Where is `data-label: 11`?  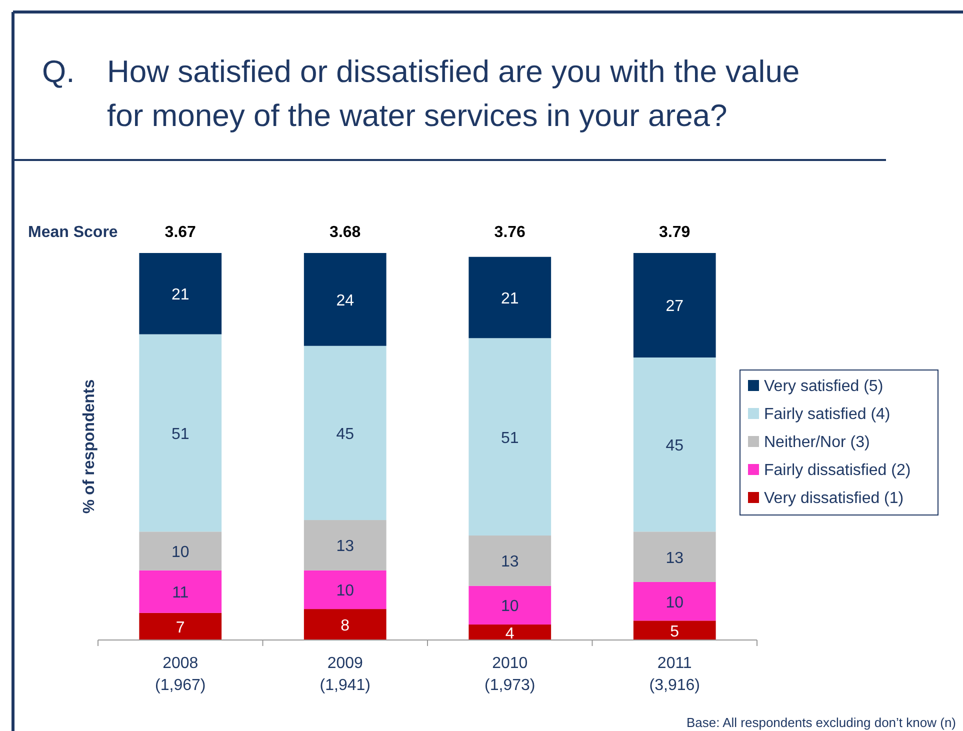
data-label: 11 is located at coordinates (180, 593).